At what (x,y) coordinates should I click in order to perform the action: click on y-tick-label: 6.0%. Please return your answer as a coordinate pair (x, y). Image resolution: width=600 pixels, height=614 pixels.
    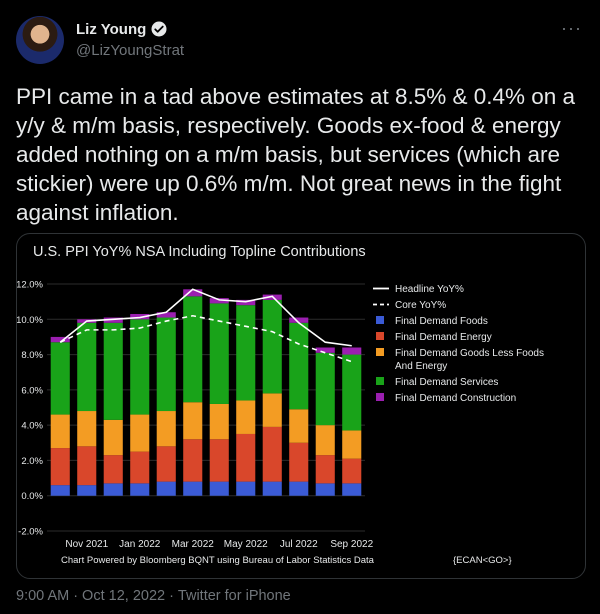
    Looking at the image, I should click on (32, 390).